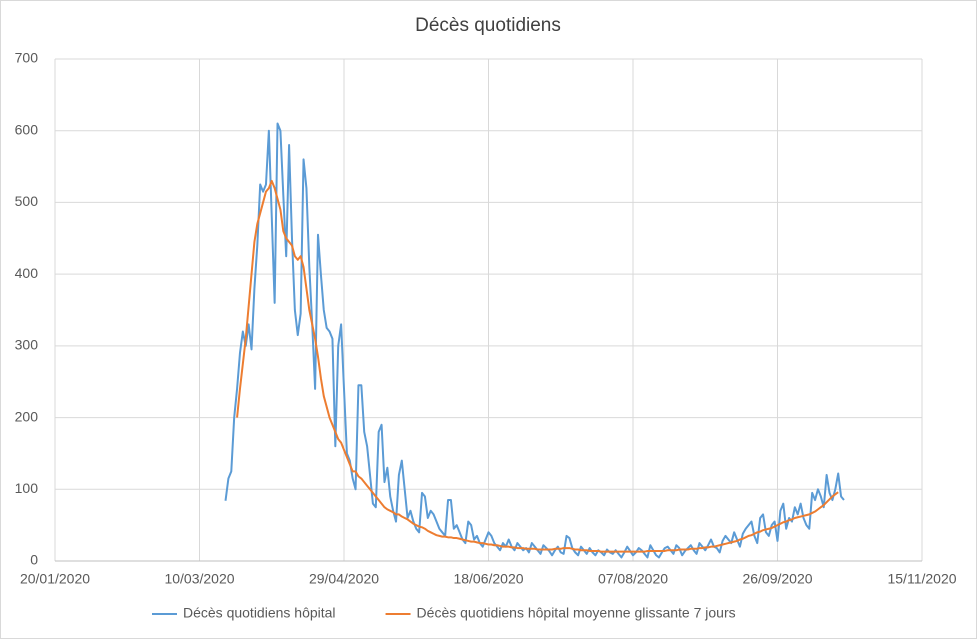 Image resolution: width=977 pixels, height=639 pixels. Describe the element at coordinates (34, 560) in the screenshot. I see `y-tick-label: 0` at that location.